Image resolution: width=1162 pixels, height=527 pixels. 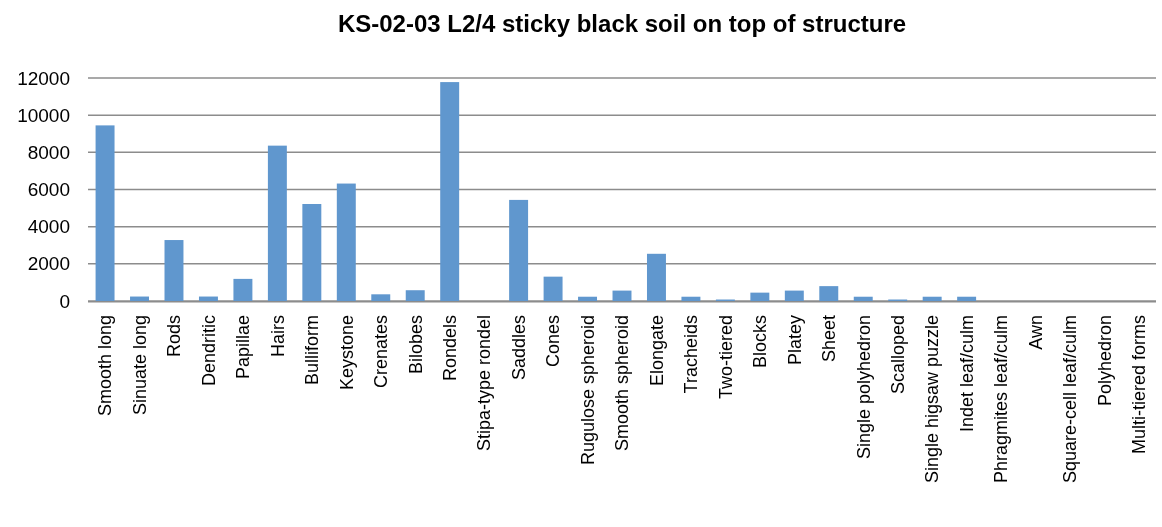 I want to click on x-tick-label: Tracheids, so click(x=691, y=354).